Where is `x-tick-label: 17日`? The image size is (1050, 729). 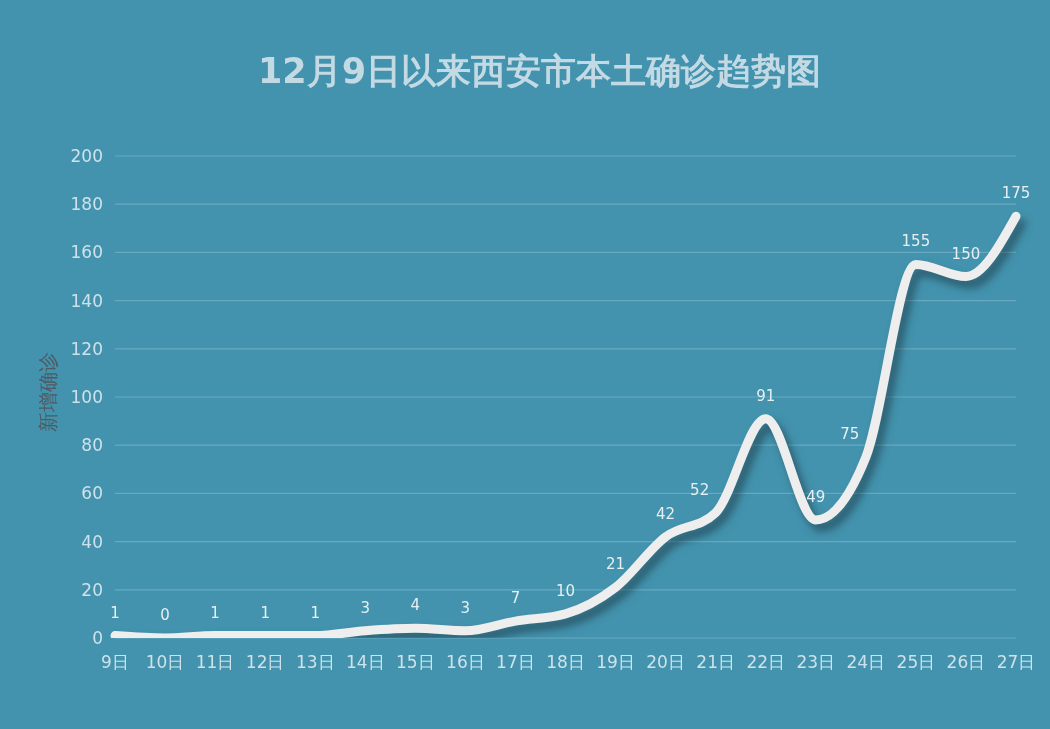 x-tick-label: 17日 is located at coordinates (515, 662).